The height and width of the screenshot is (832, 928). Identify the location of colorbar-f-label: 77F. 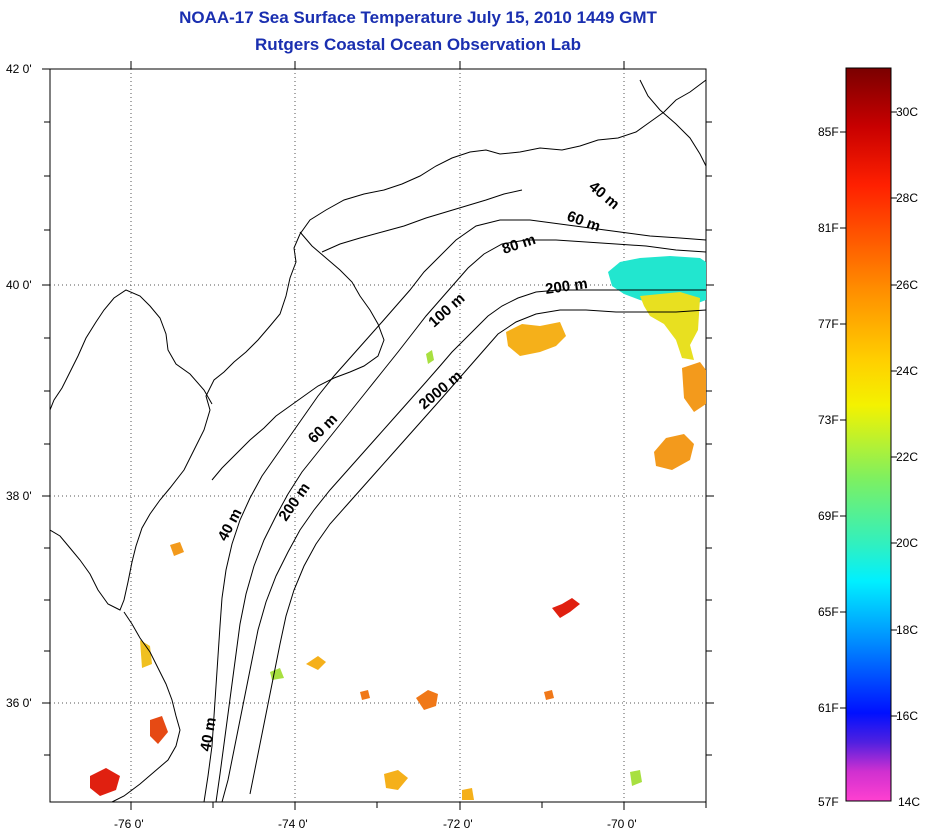
(828, 324).